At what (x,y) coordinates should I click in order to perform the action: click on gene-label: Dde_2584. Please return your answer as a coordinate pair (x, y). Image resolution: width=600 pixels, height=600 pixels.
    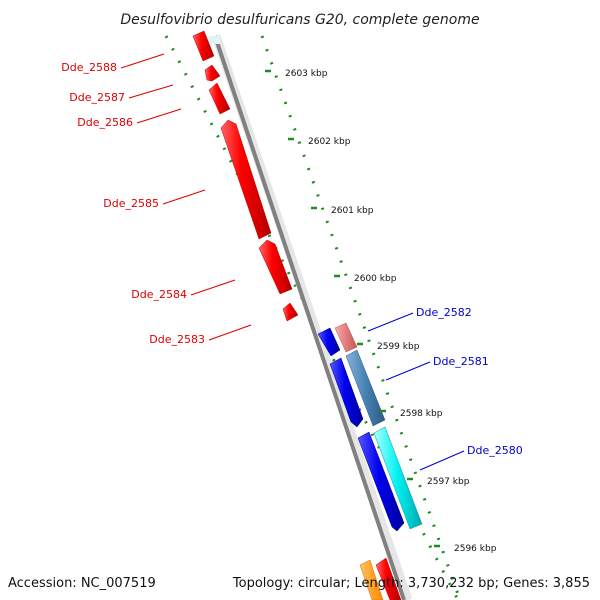
    Looking at the image, I should click on (159, 294).